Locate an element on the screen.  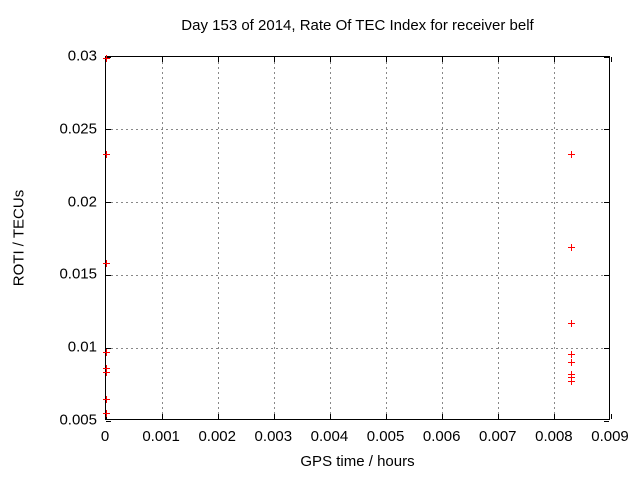
x-tick-label: 0.009 is located at coordinates (610, 436).